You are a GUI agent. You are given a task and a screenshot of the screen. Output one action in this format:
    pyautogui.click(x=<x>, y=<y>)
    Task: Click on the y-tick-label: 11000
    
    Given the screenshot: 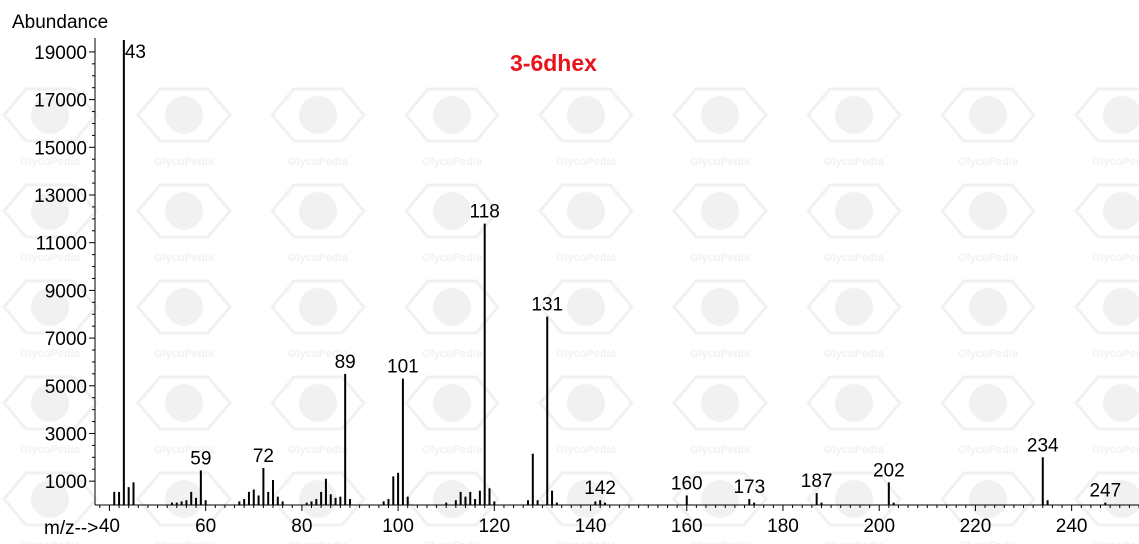 What is the action you would take?
    pyautogui.click(x=61, y=244)
    